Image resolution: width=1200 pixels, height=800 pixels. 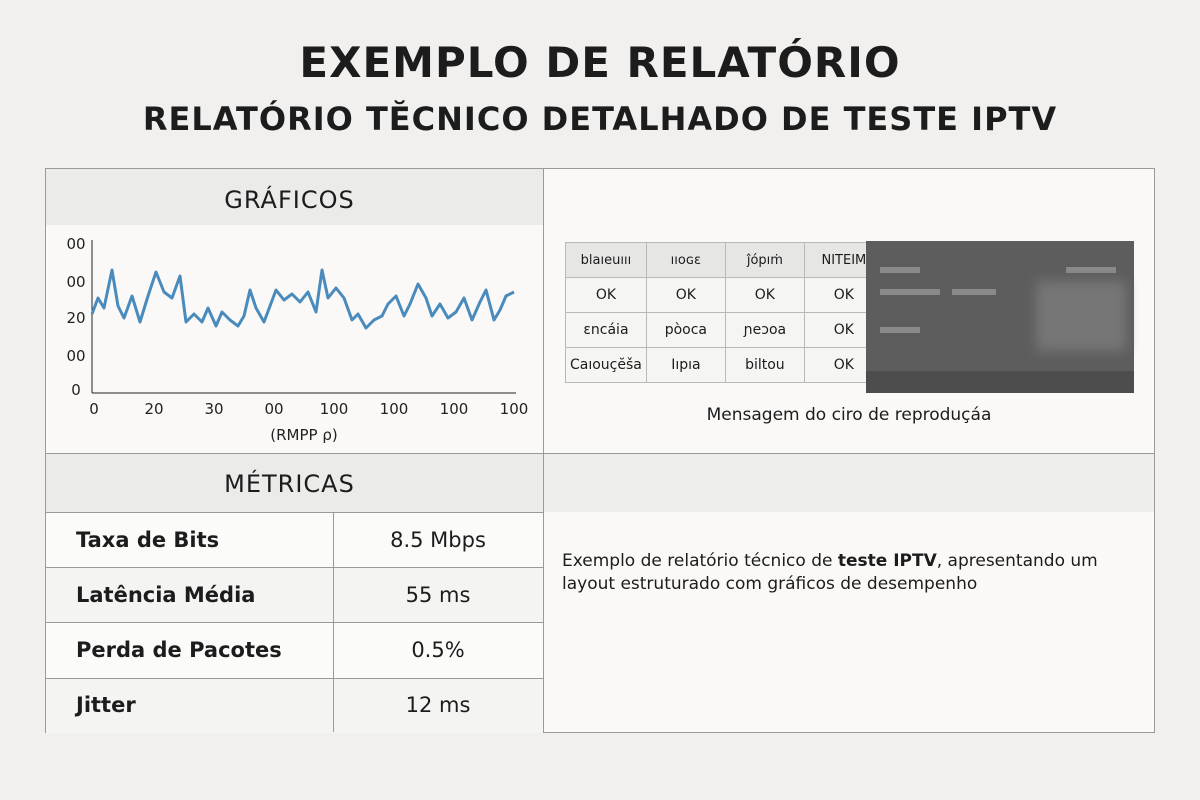 What do you see at coordinates (303, 435) in the screenshot?
I see `x-axis-label: (RMPP ρ)` at bounding box center [303, 435].